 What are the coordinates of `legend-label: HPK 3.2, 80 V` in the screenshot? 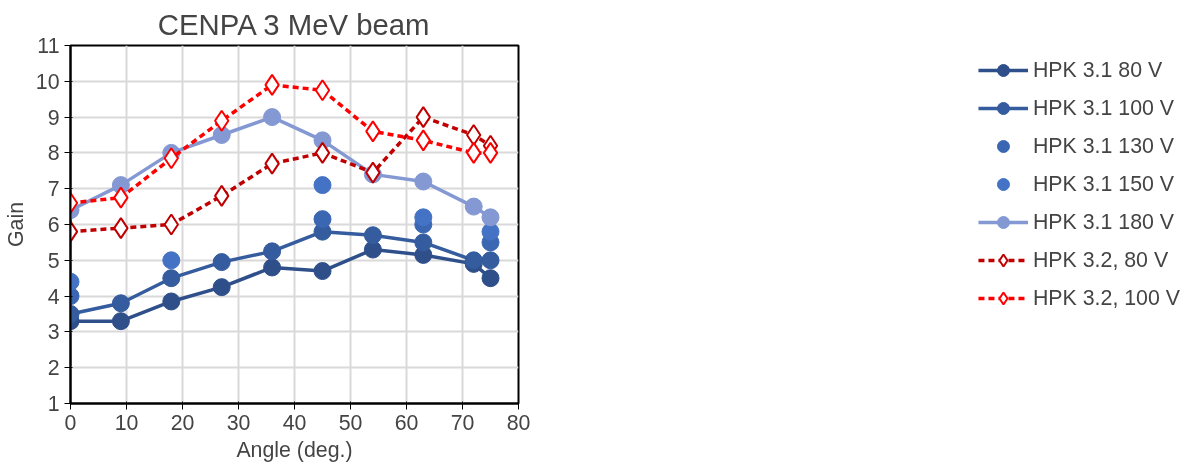 It's located at (1100, 260).